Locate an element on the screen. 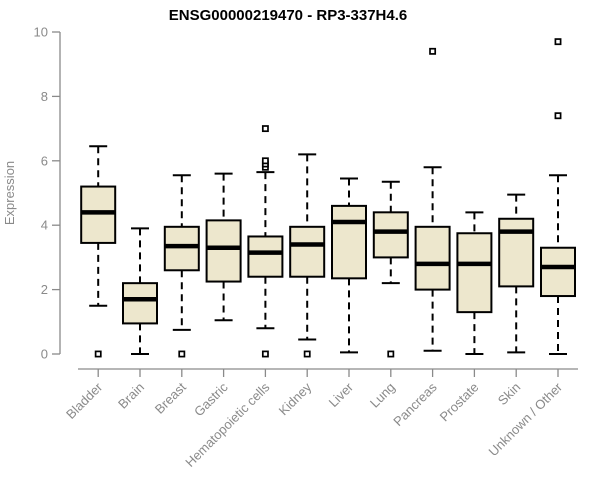 The image size is (600, 500). box-unknown-other is located at coordinates (558, 272).